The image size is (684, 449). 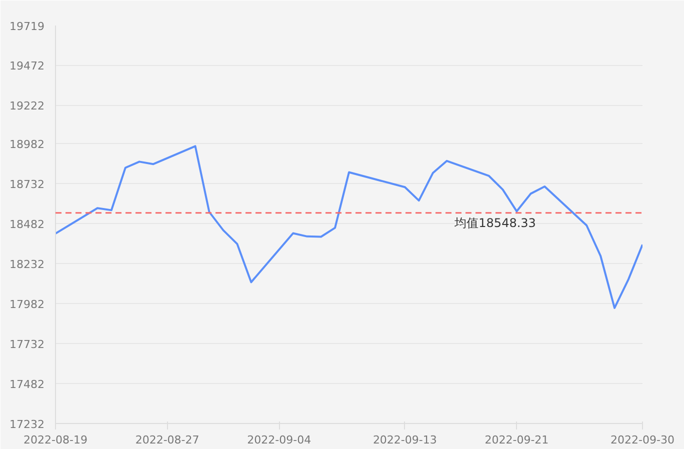 I want to click on y-tick-label: 19222, so click(x=27, y=106).